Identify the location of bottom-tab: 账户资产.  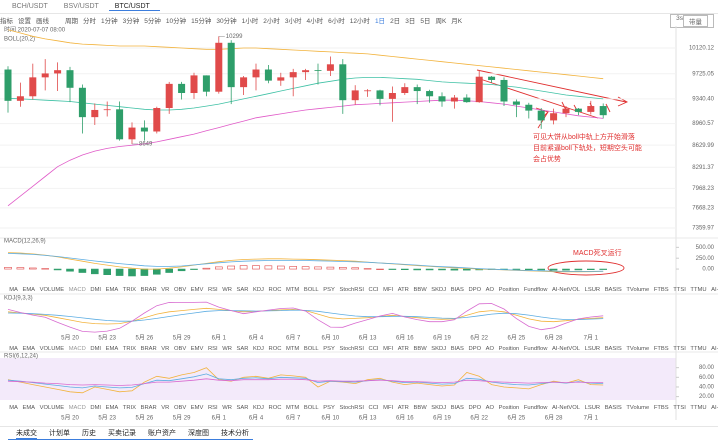
(162, 433).